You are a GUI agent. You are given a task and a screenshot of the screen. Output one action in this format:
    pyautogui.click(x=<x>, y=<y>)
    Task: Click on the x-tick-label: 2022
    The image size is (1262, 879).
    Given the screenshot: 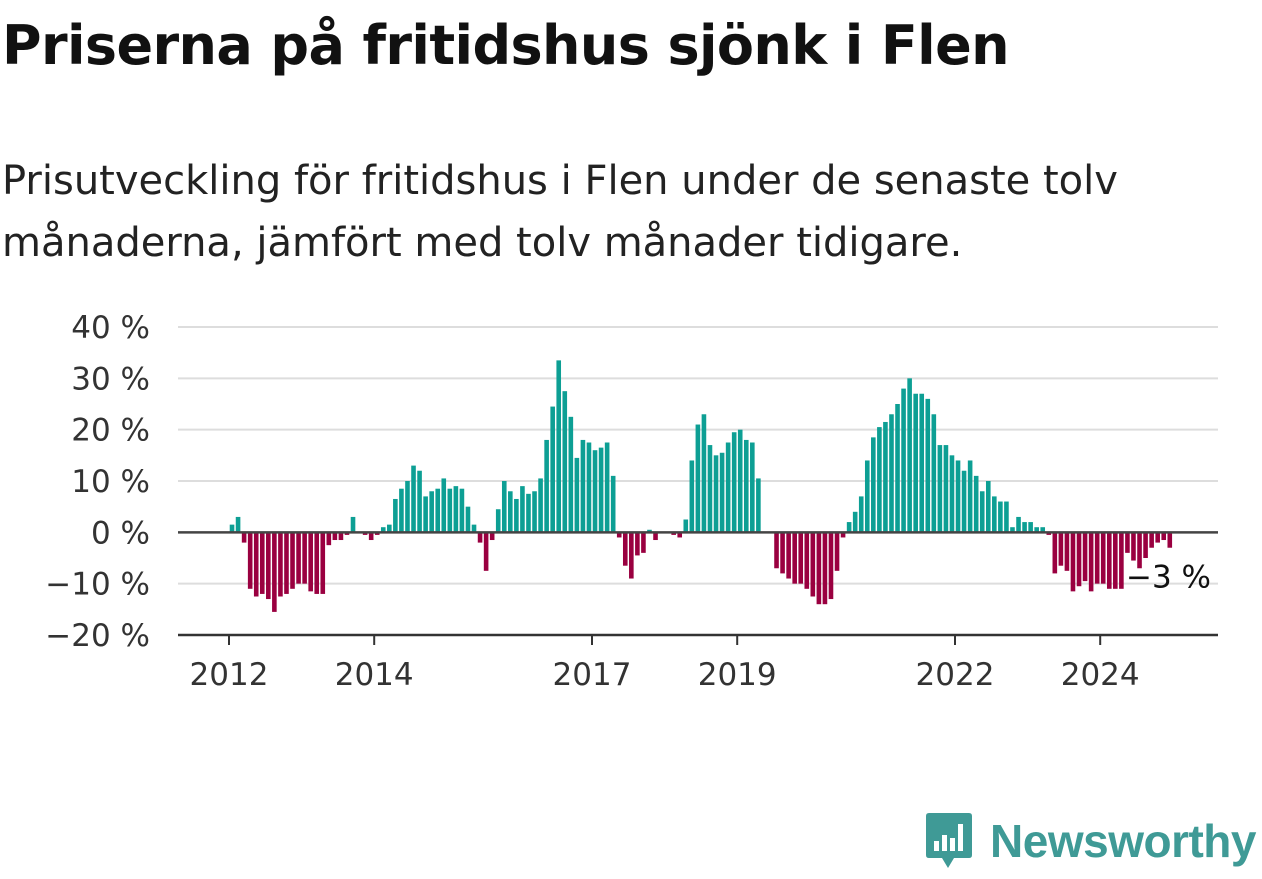 What is the action you would take?
    pyautogui.click(x=955, y=675)
    